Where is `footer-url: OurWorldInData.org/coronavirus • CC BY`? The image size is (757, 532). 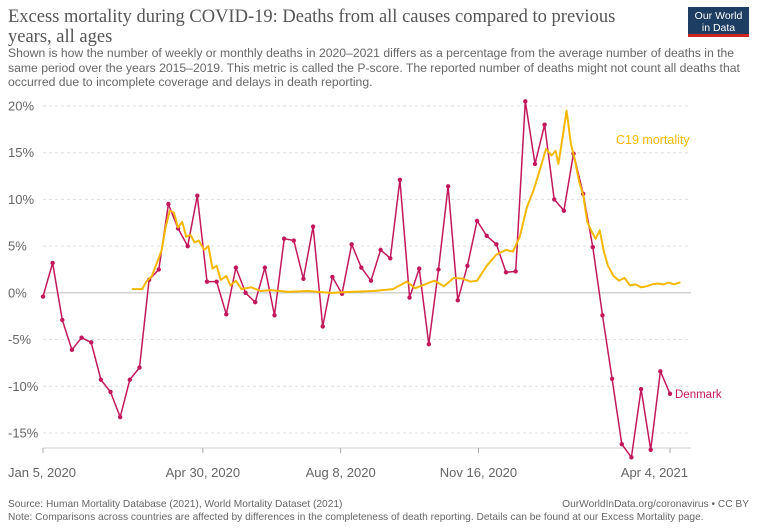 footer-url: OurWorldInData.org/coronavirus • CC BY is located at coordinates (655, 504).